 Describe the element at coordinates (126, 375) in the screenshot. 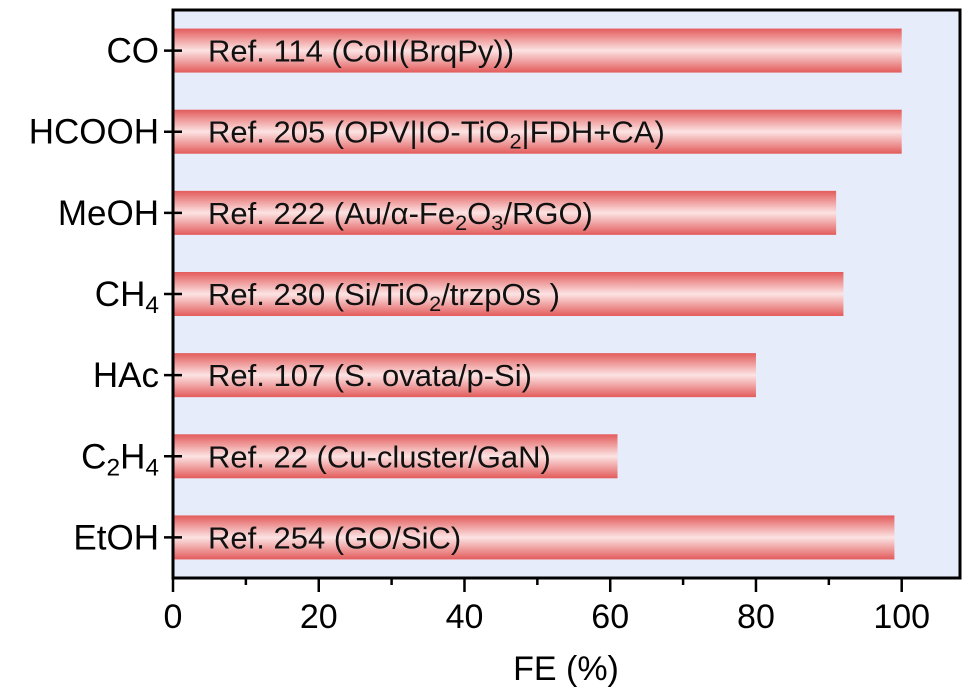

I see `category-label: HAc` at that location.